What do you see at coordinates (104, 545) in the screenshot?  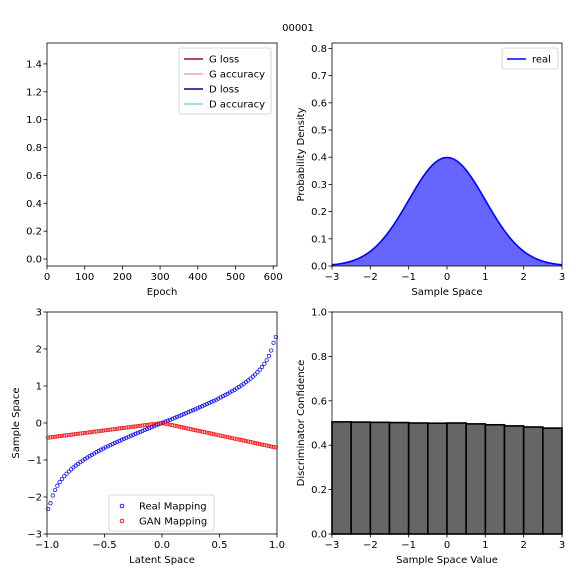 I see `x-tick-label: −0.5` at bounding box center [104, 545].